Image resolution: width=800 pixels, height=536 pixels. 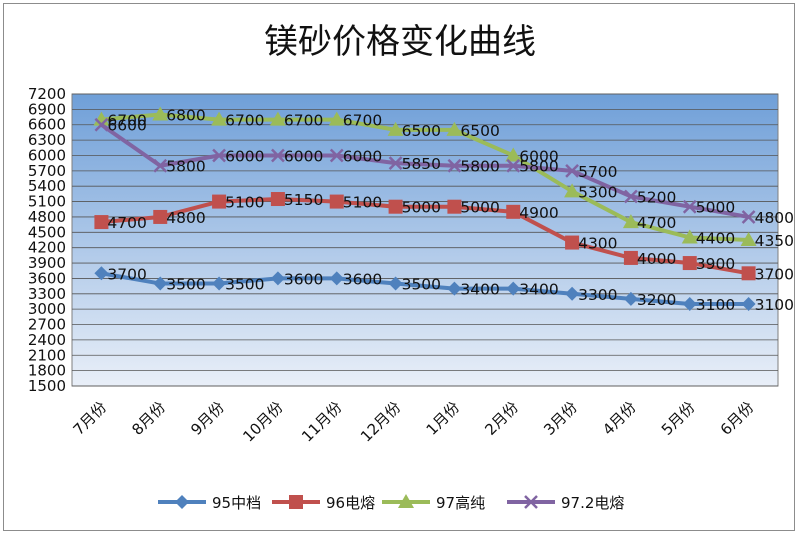 I want to click on legend: 95中档 96电熔 97高纯 97.2电熔, so click(x=391, y=503).